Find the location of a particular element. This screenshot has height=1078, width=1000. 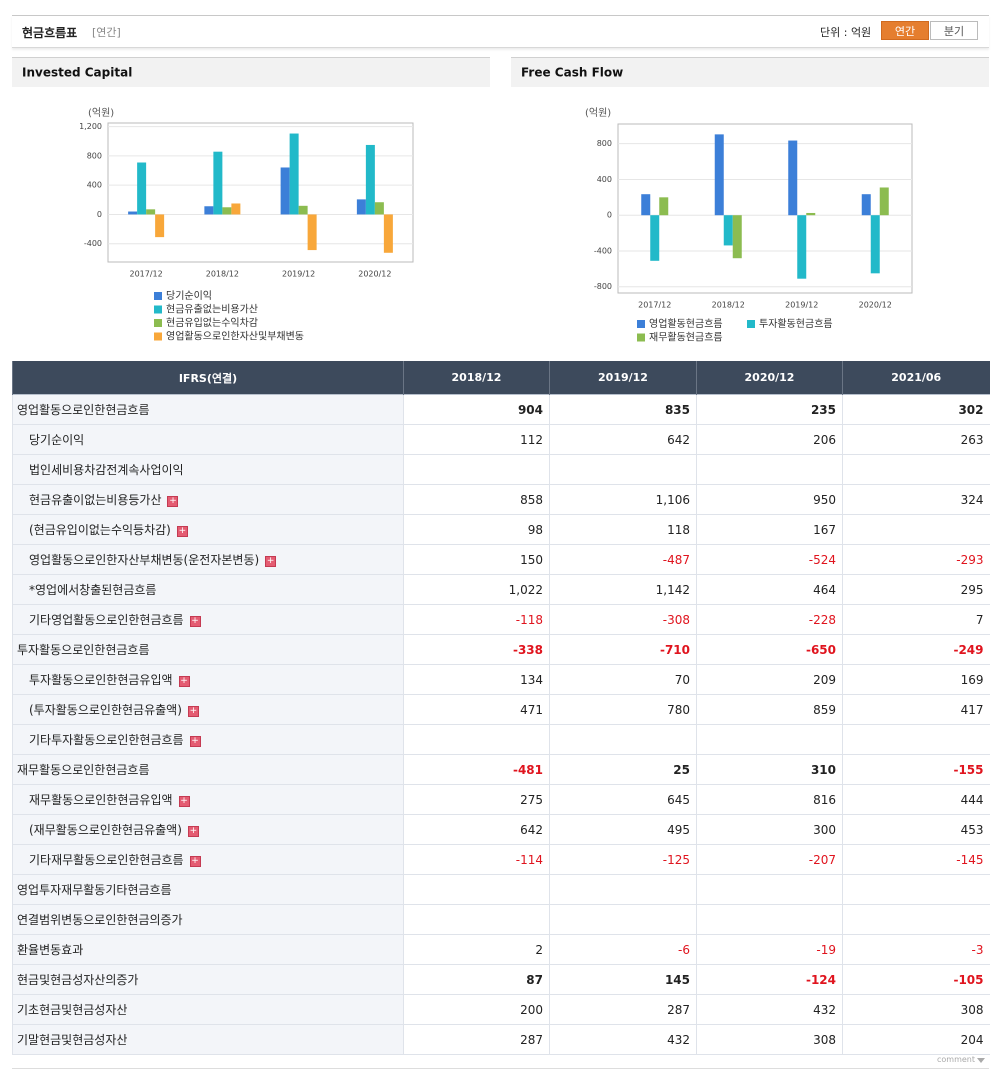

legend-label: 당기순이익 is located at coordinates (189, 296).